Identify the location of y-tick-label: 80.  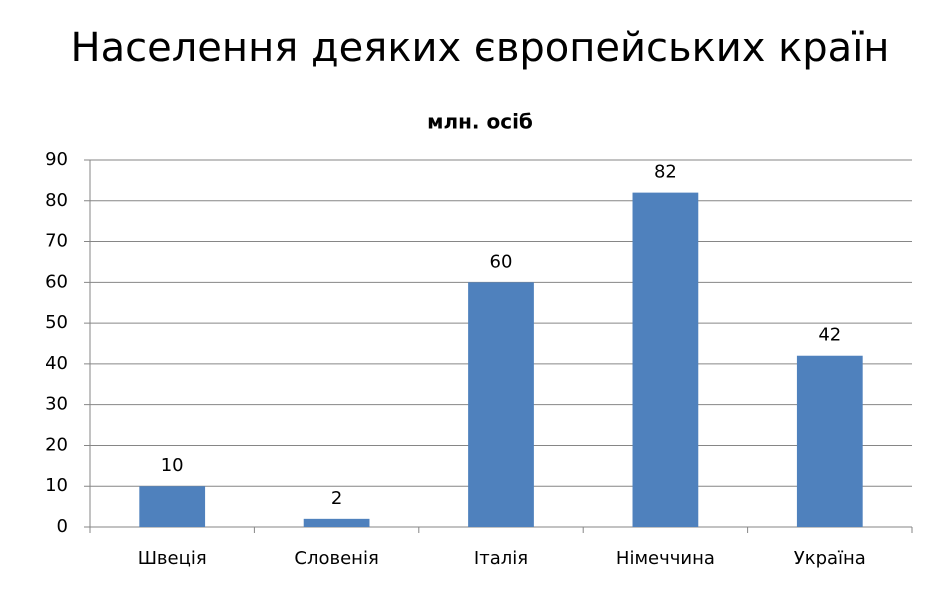
(56, 200).